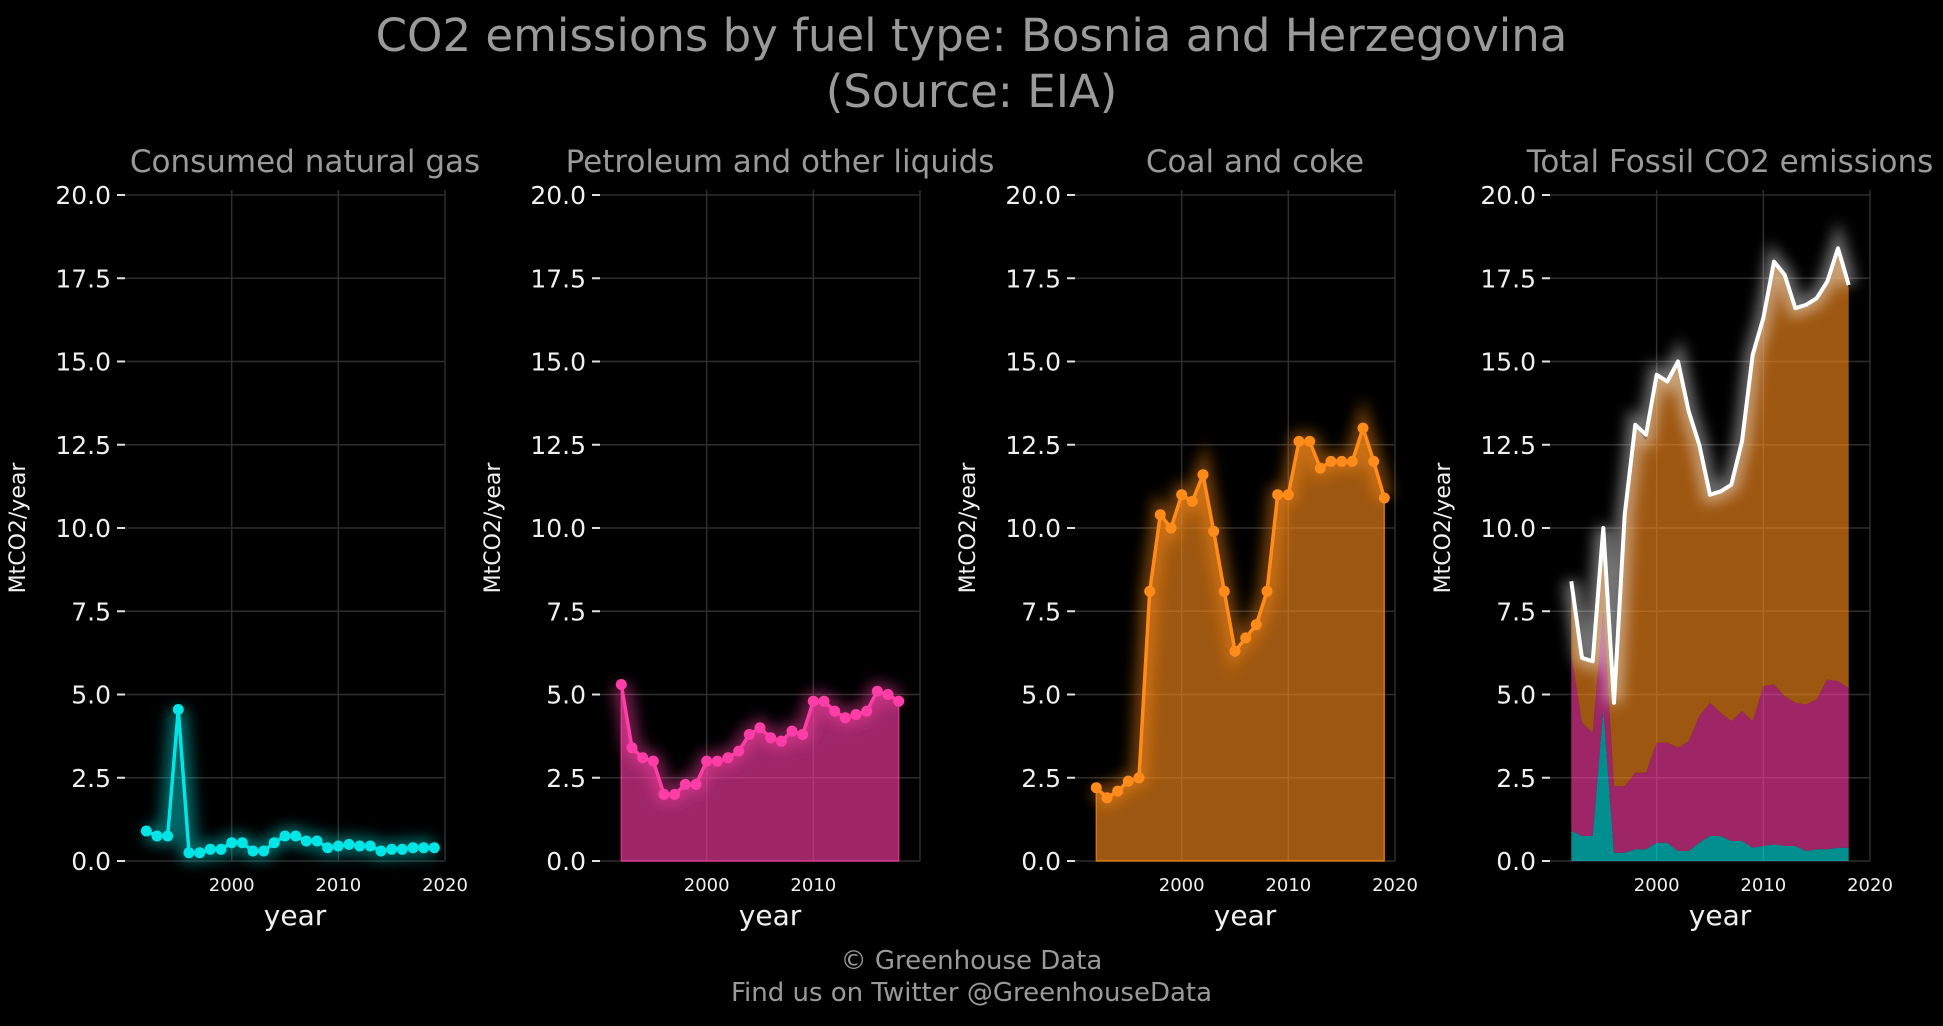 Image resolution: width=1943 pixels, height=1026 pixels. I want to click on footer-twitter: Find us on Twitter @GreenhouseData, so click(971, 993).